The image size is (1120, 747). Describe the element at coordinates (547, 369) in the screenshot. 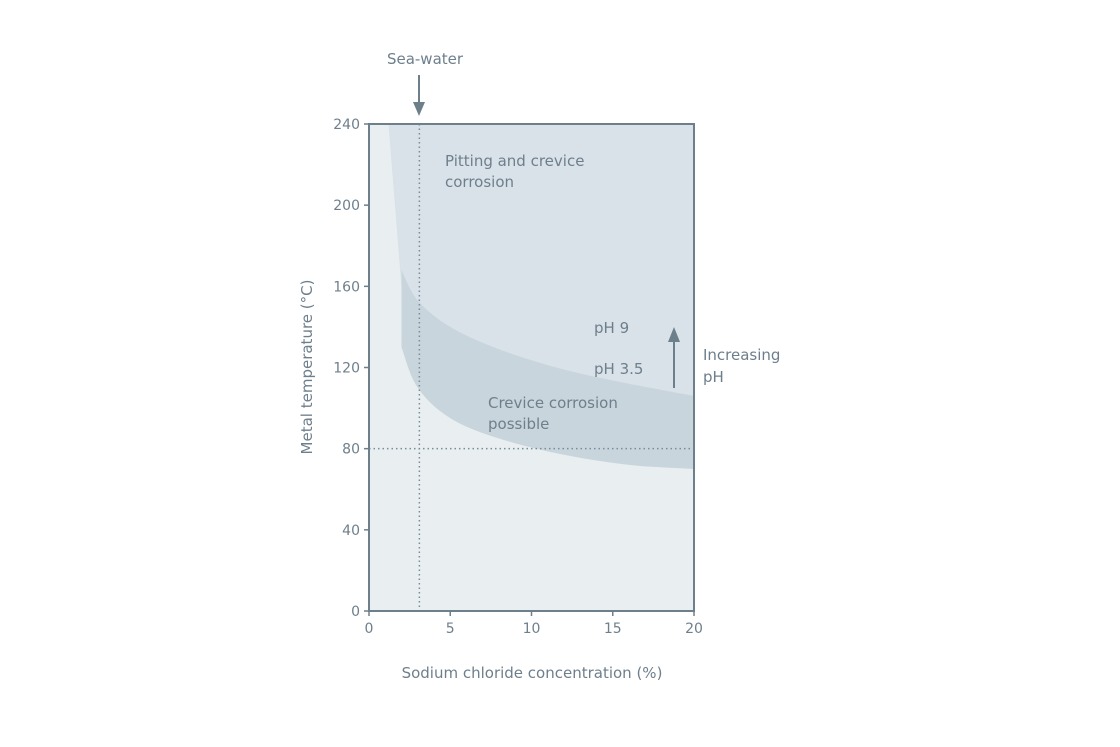

I see `crevice-corrosion-region` at that location.